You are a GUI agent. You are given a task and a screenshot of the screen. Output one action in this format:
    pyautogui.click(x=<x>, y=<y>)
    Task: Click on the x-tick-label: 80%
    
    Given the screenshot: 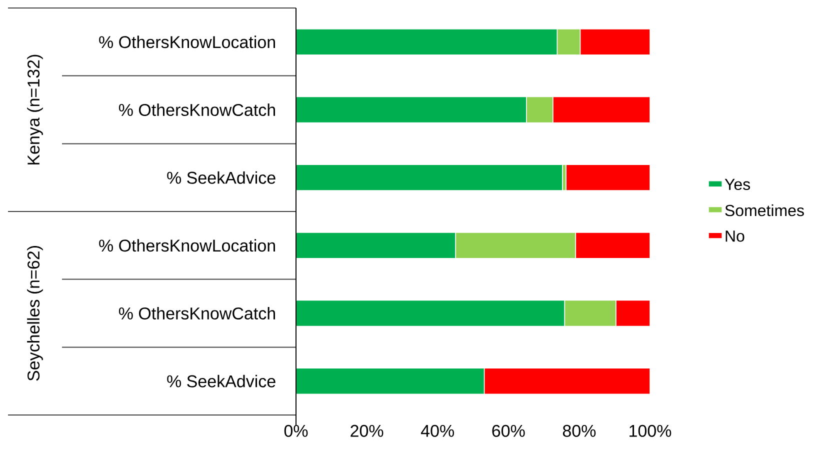 What is the action you would take?
    pyautogui.click(x=579, y=430)
    